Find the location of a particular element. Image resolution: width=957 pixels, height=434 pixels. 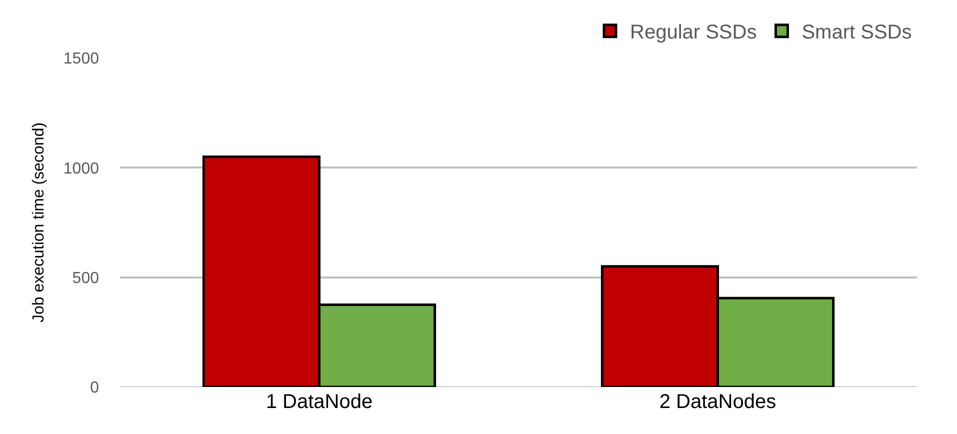

y-axis-title: Job execution time (second) is located at coordinates (39, 222).